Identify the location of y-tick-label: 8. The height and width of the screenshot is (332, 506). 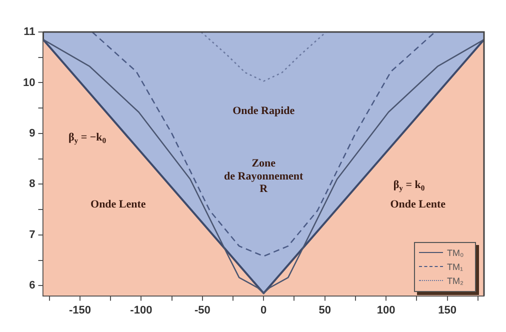
(32, 184).